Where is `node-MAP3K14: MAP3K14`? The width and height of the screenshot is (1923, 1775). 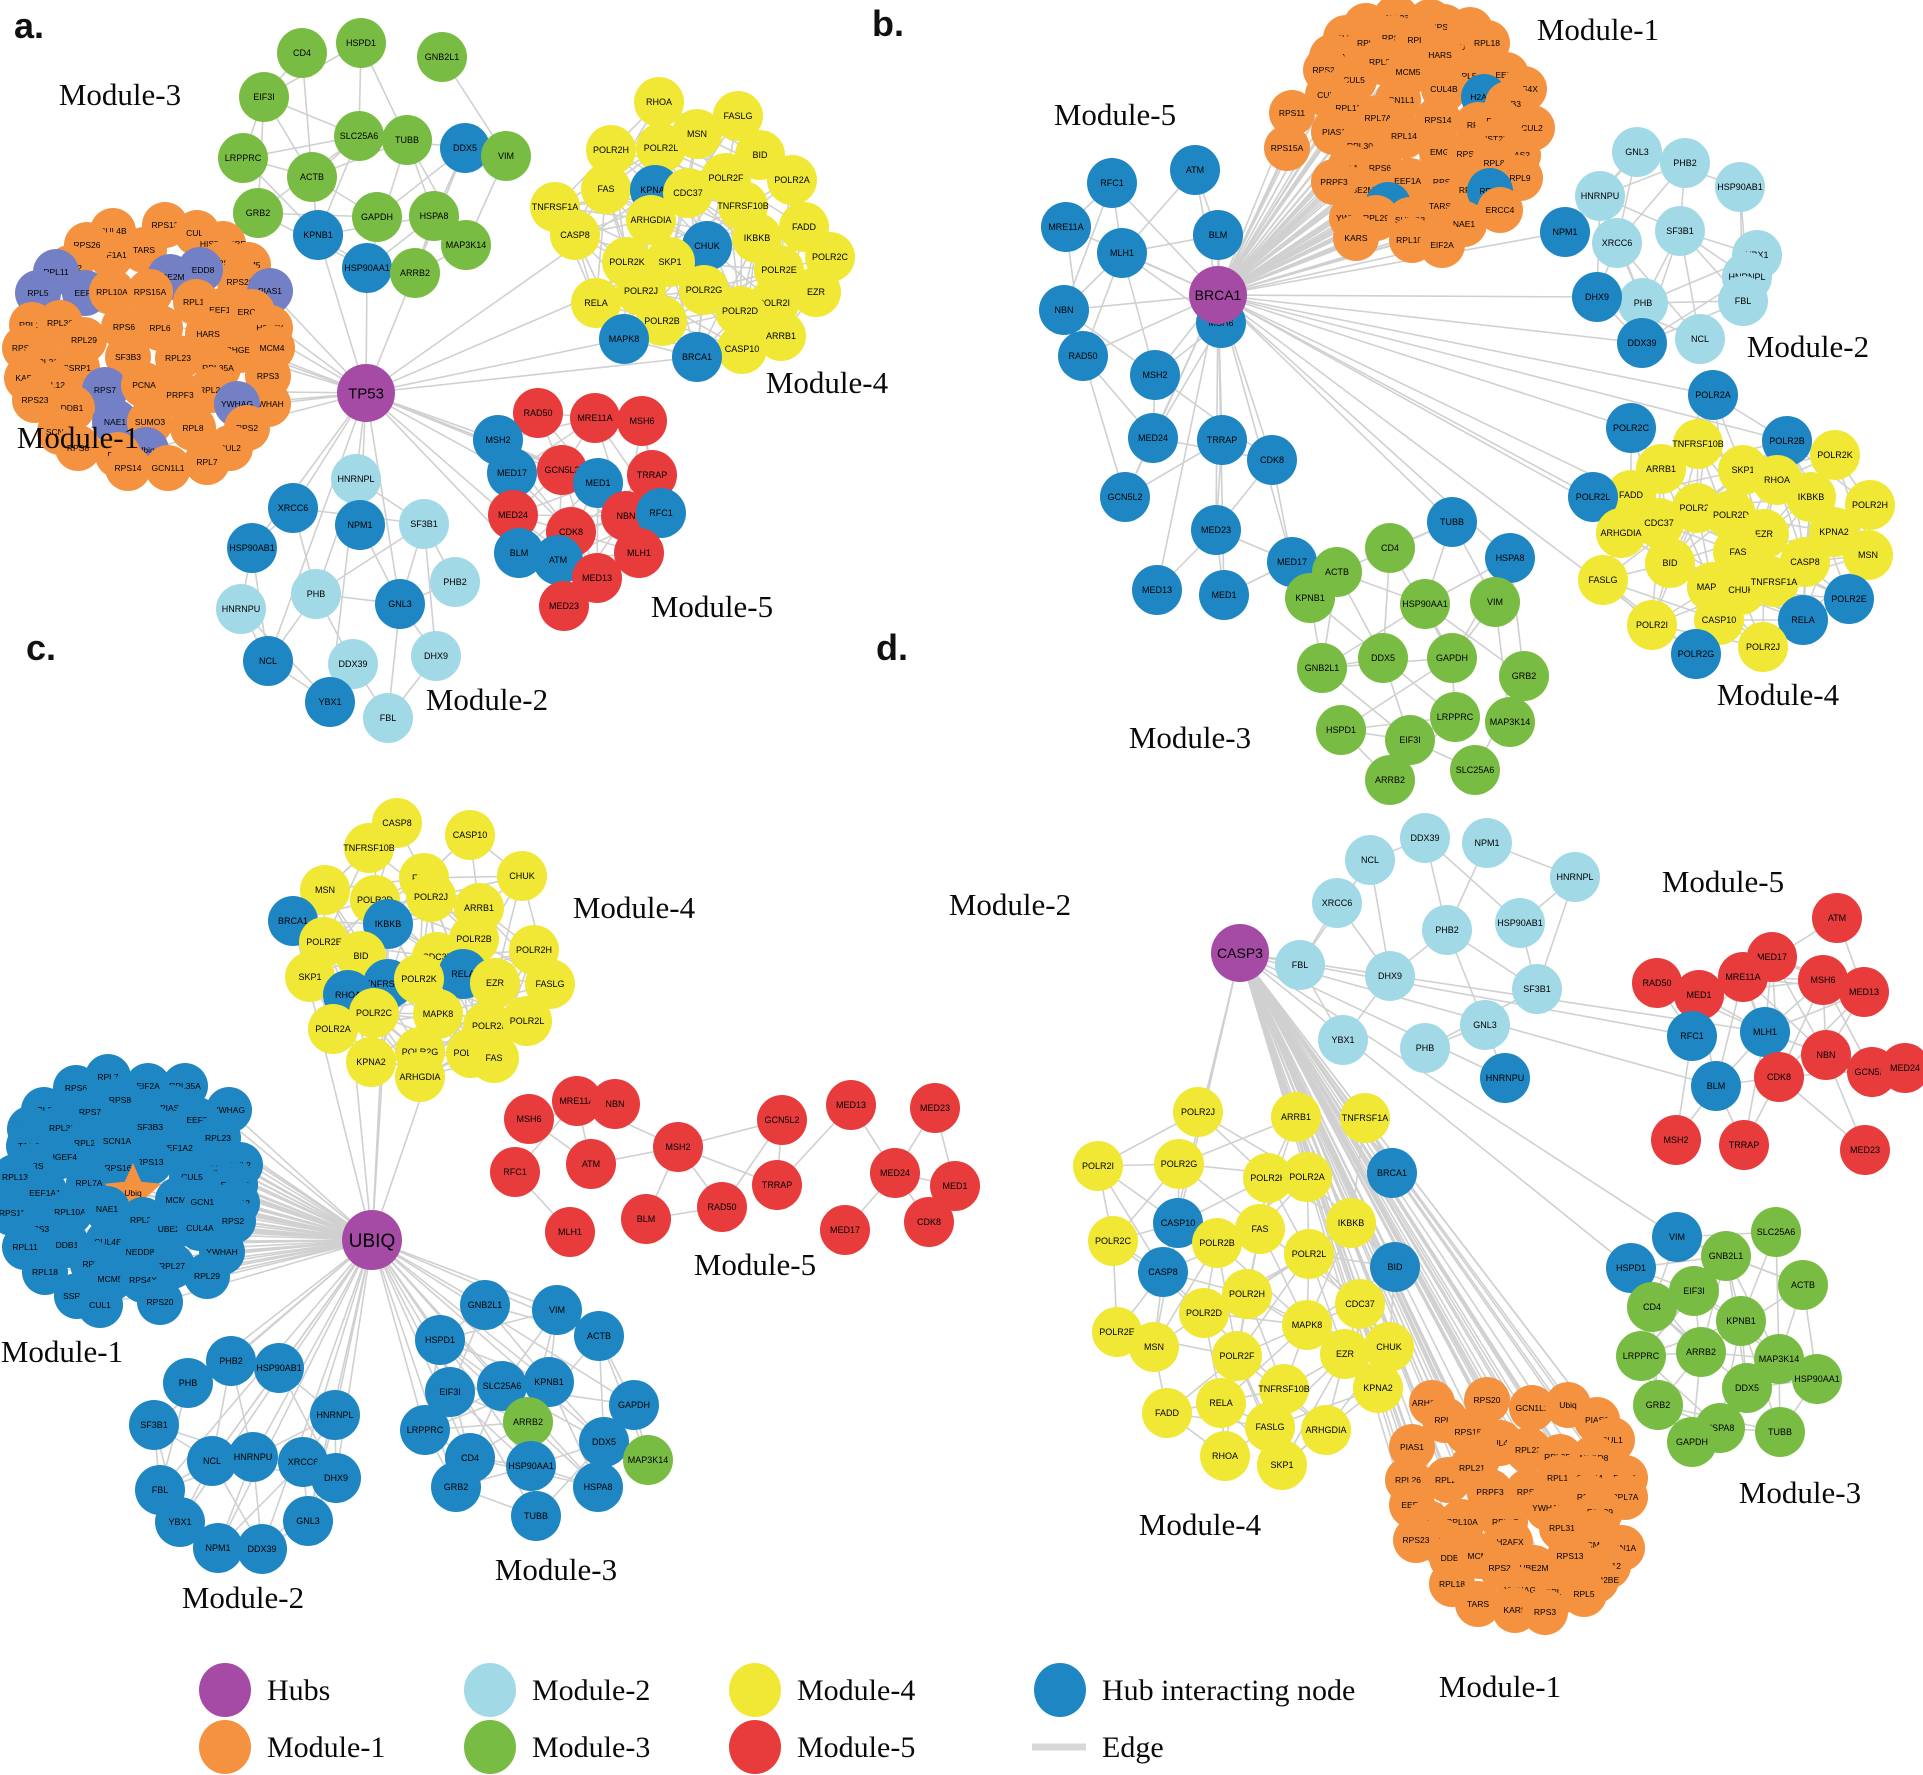 node-MAP3K14: MAP3K14 is located at coordinates (466, 245).